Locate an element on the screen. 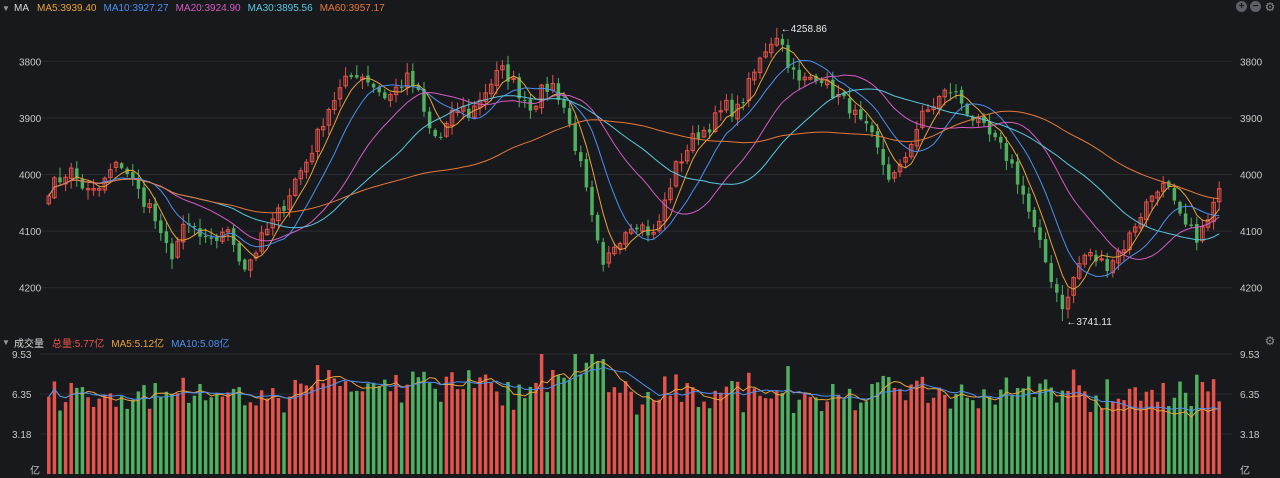 This screenshot has width=1280, height=478. y-tick-label-right: 3800 is located at coordinates (1251, 62).